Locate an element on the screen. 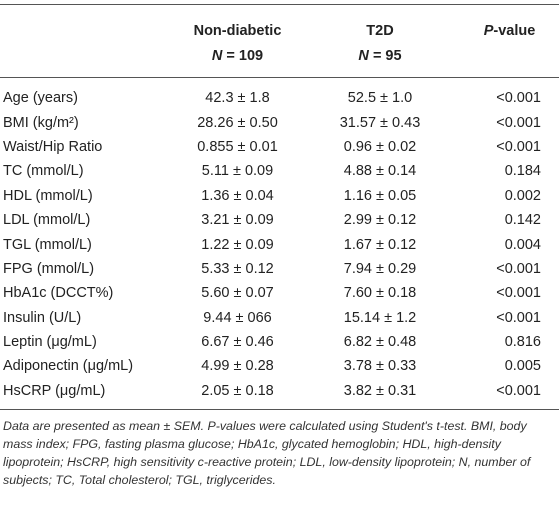 The image size is (559, 521). cell-value: 3.78 ± 0.33 is located at coordinates (380, 366).